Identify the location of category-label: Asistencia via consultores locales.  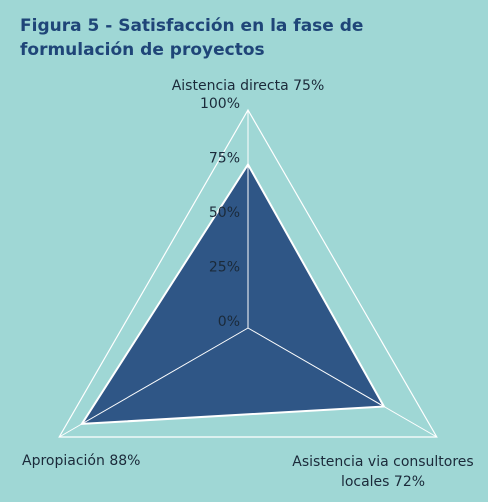
(383, 472).